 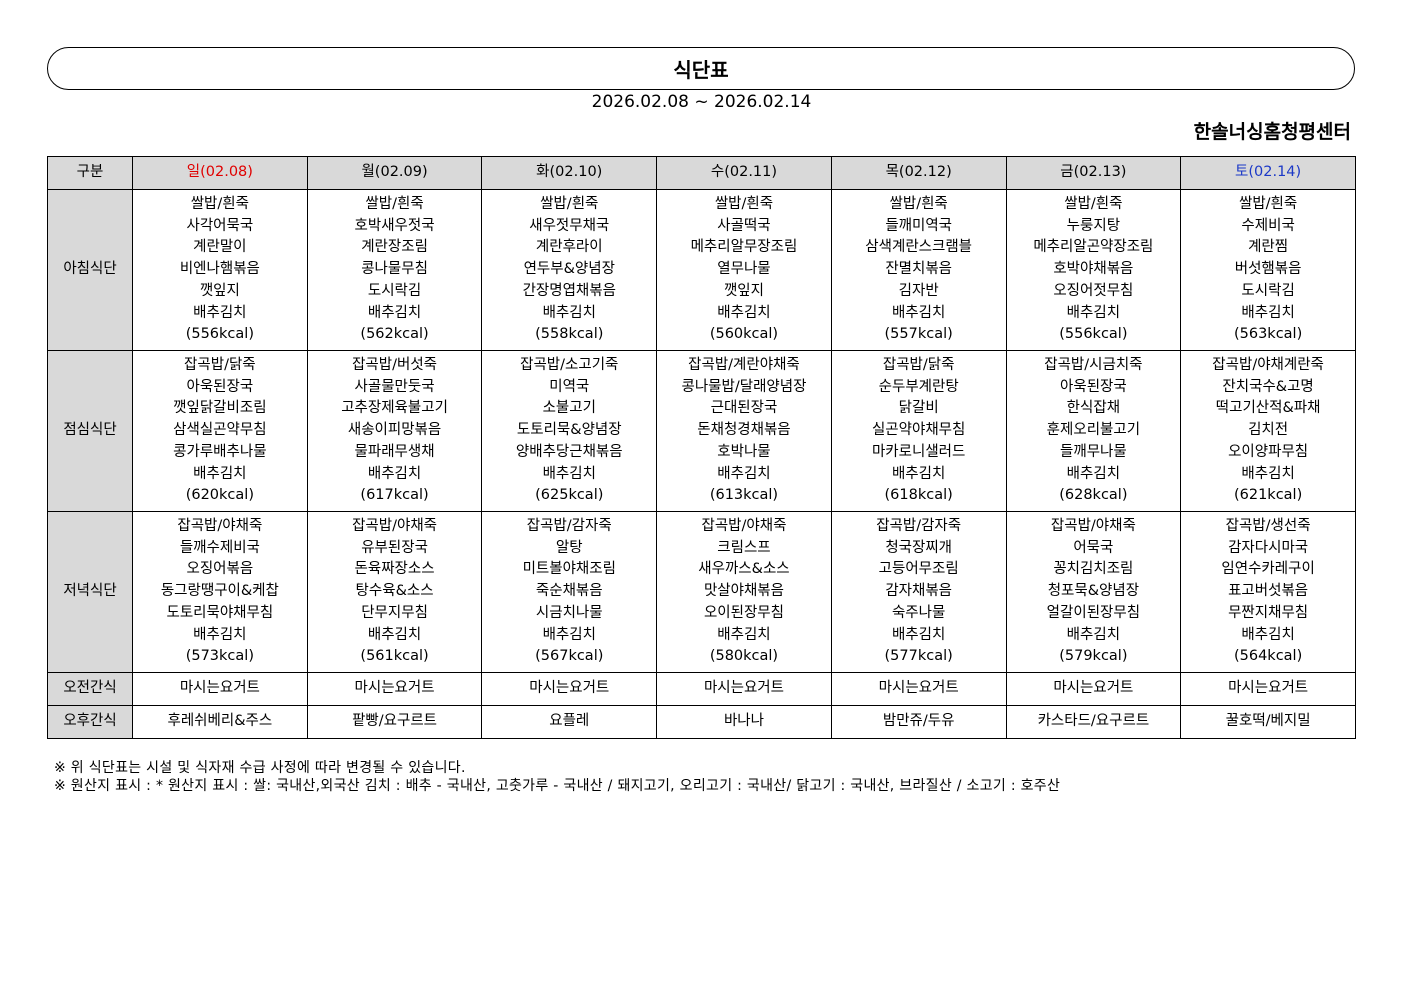 What do you see at coordinates (918, 656) in the screenshot?
I see `menu-item: (577kcal)` at bounding box center [918, 656].